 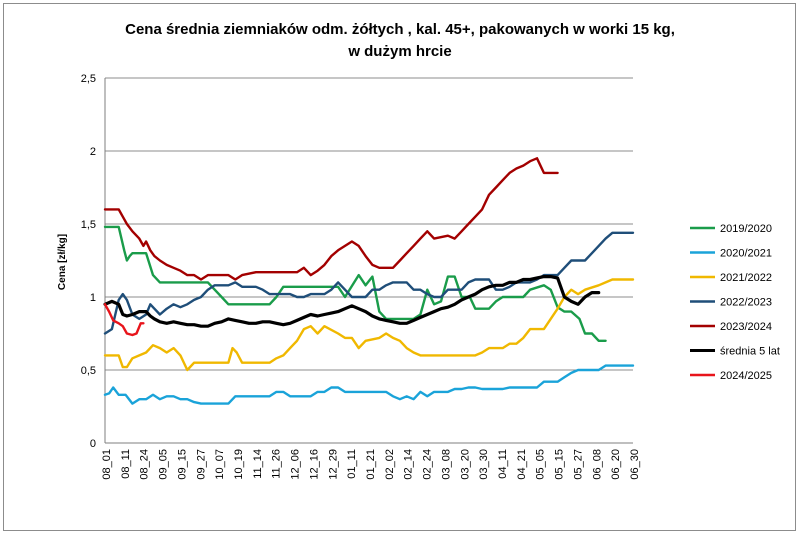 What do you see at coordinates (522, 464) in the screenshot?
I see `x-tick-label: 04_21` at bounding box center [522, 464].